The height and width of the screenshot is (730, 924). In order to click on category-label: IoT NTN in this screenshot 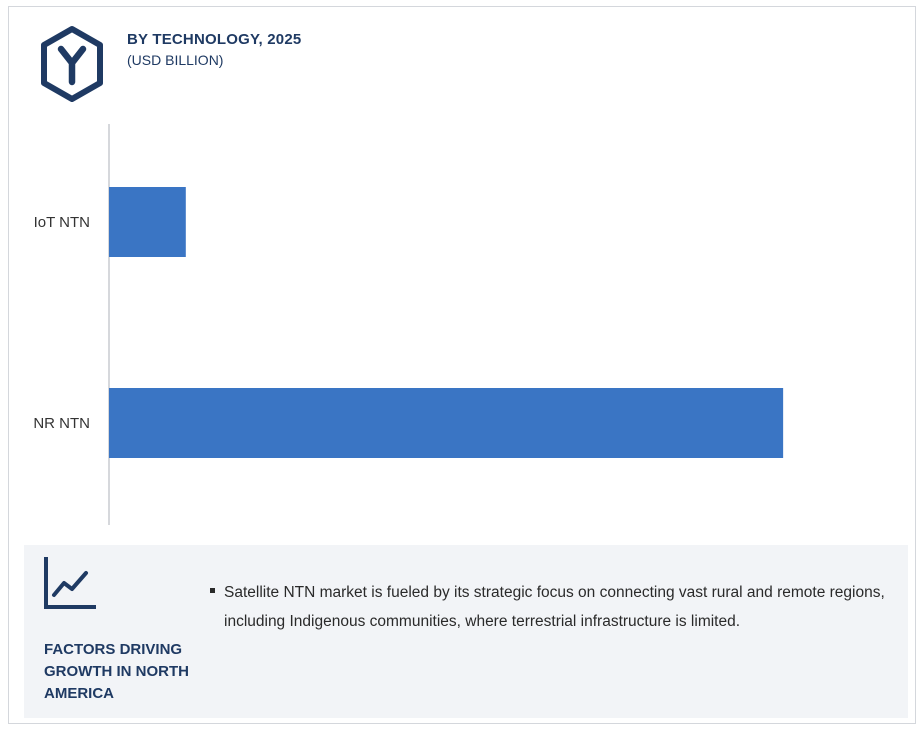, I will do `click(62, 222)`.